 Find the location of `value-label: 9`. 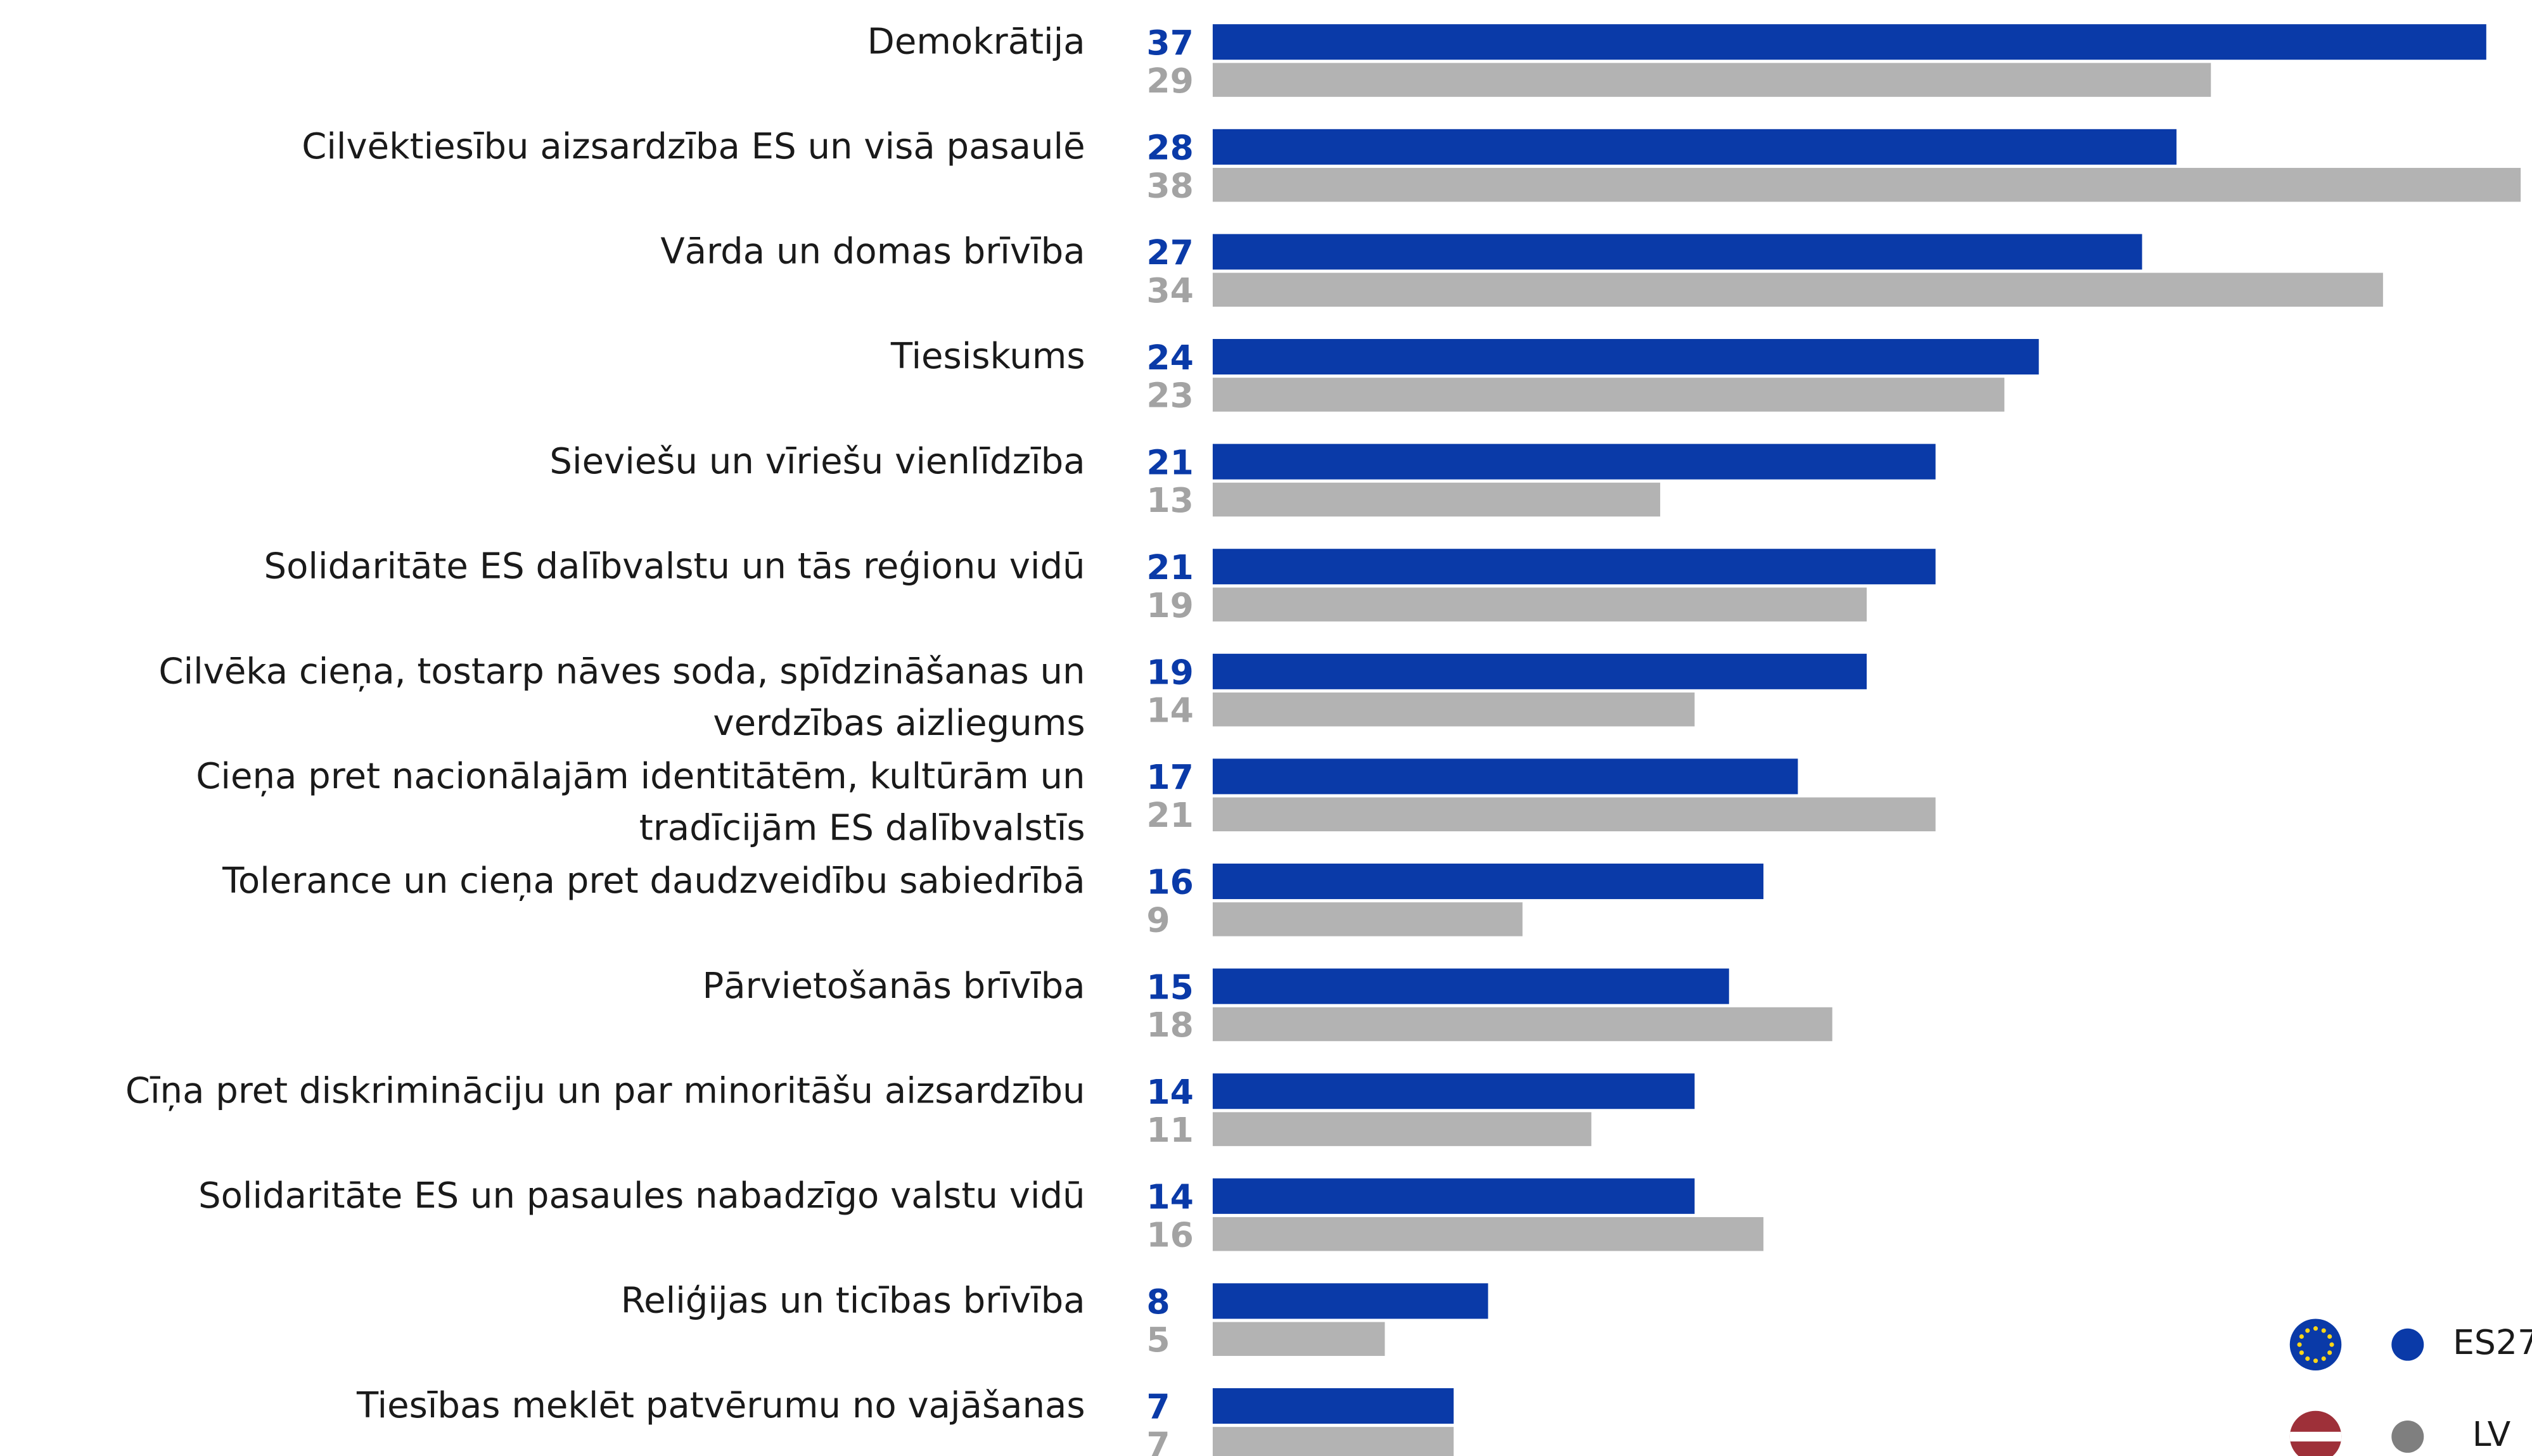

value-label: 9 is located at coordinates (1158, 920).